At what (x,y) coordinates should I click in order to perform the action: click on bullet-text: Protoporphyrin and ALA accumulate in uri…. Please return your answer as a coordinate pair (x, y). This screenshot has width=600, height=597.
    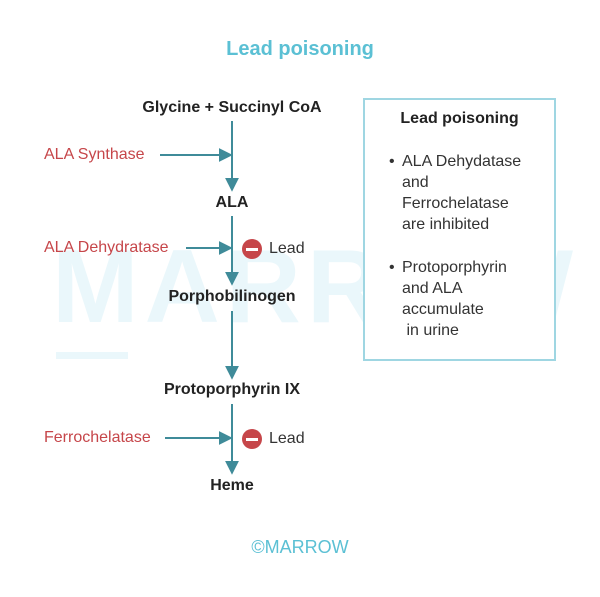
    Looking at the image, I should click on (454, 299).